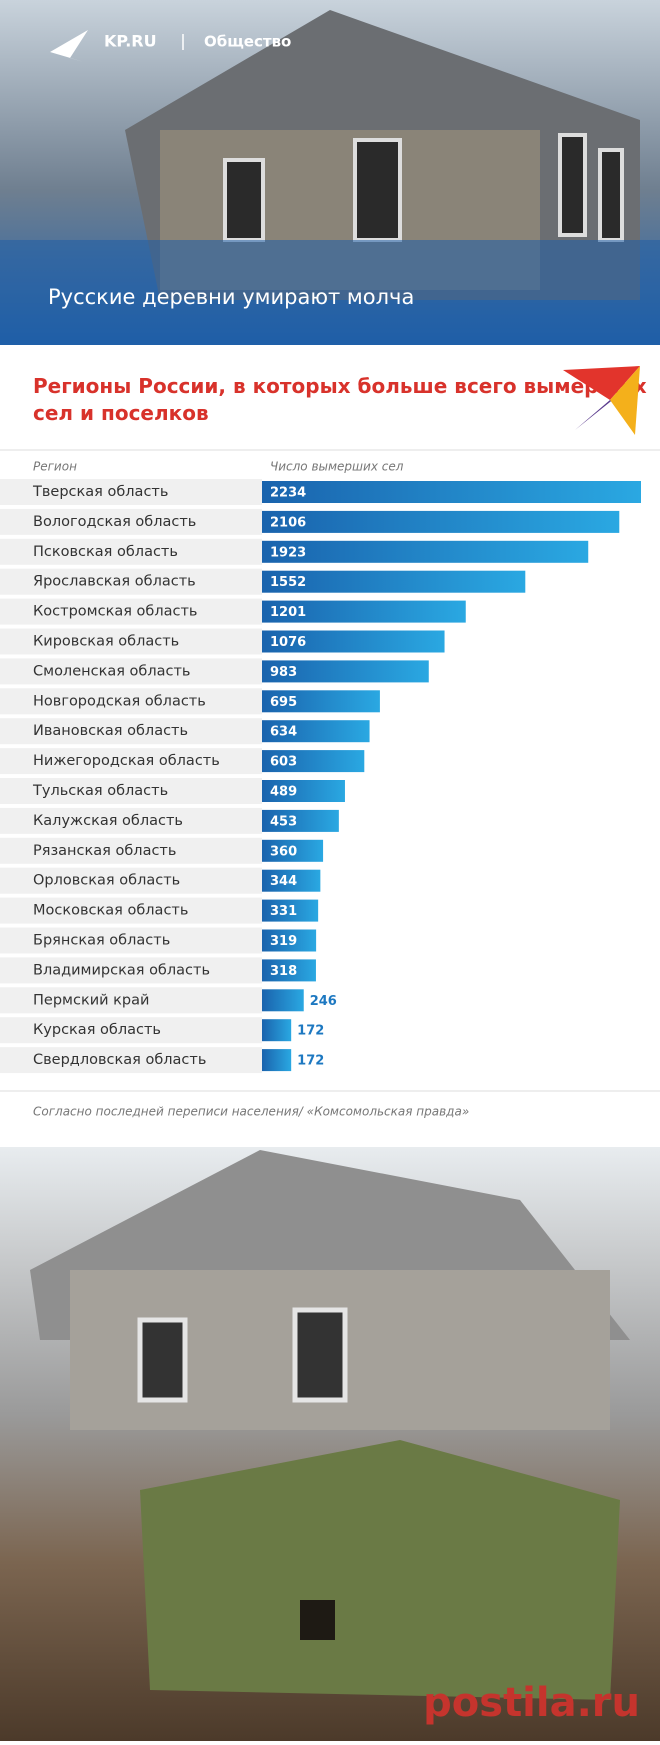 The image size is (660, 1745). What do you see at coordinates (283, 732) in the screenshot?
I see `value-label: 634` at bounding box center [283, 732].